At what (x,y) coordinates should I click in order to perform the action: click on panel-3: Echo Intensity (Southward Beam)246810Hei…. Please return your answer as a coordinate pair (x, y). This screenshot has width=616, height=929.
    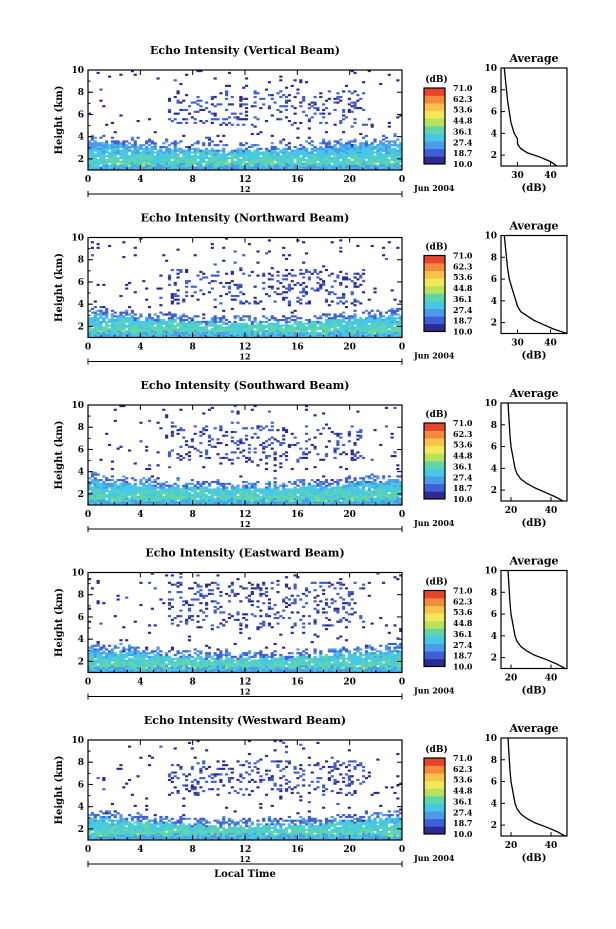
    Looking at the image, I should click on (311, 455).